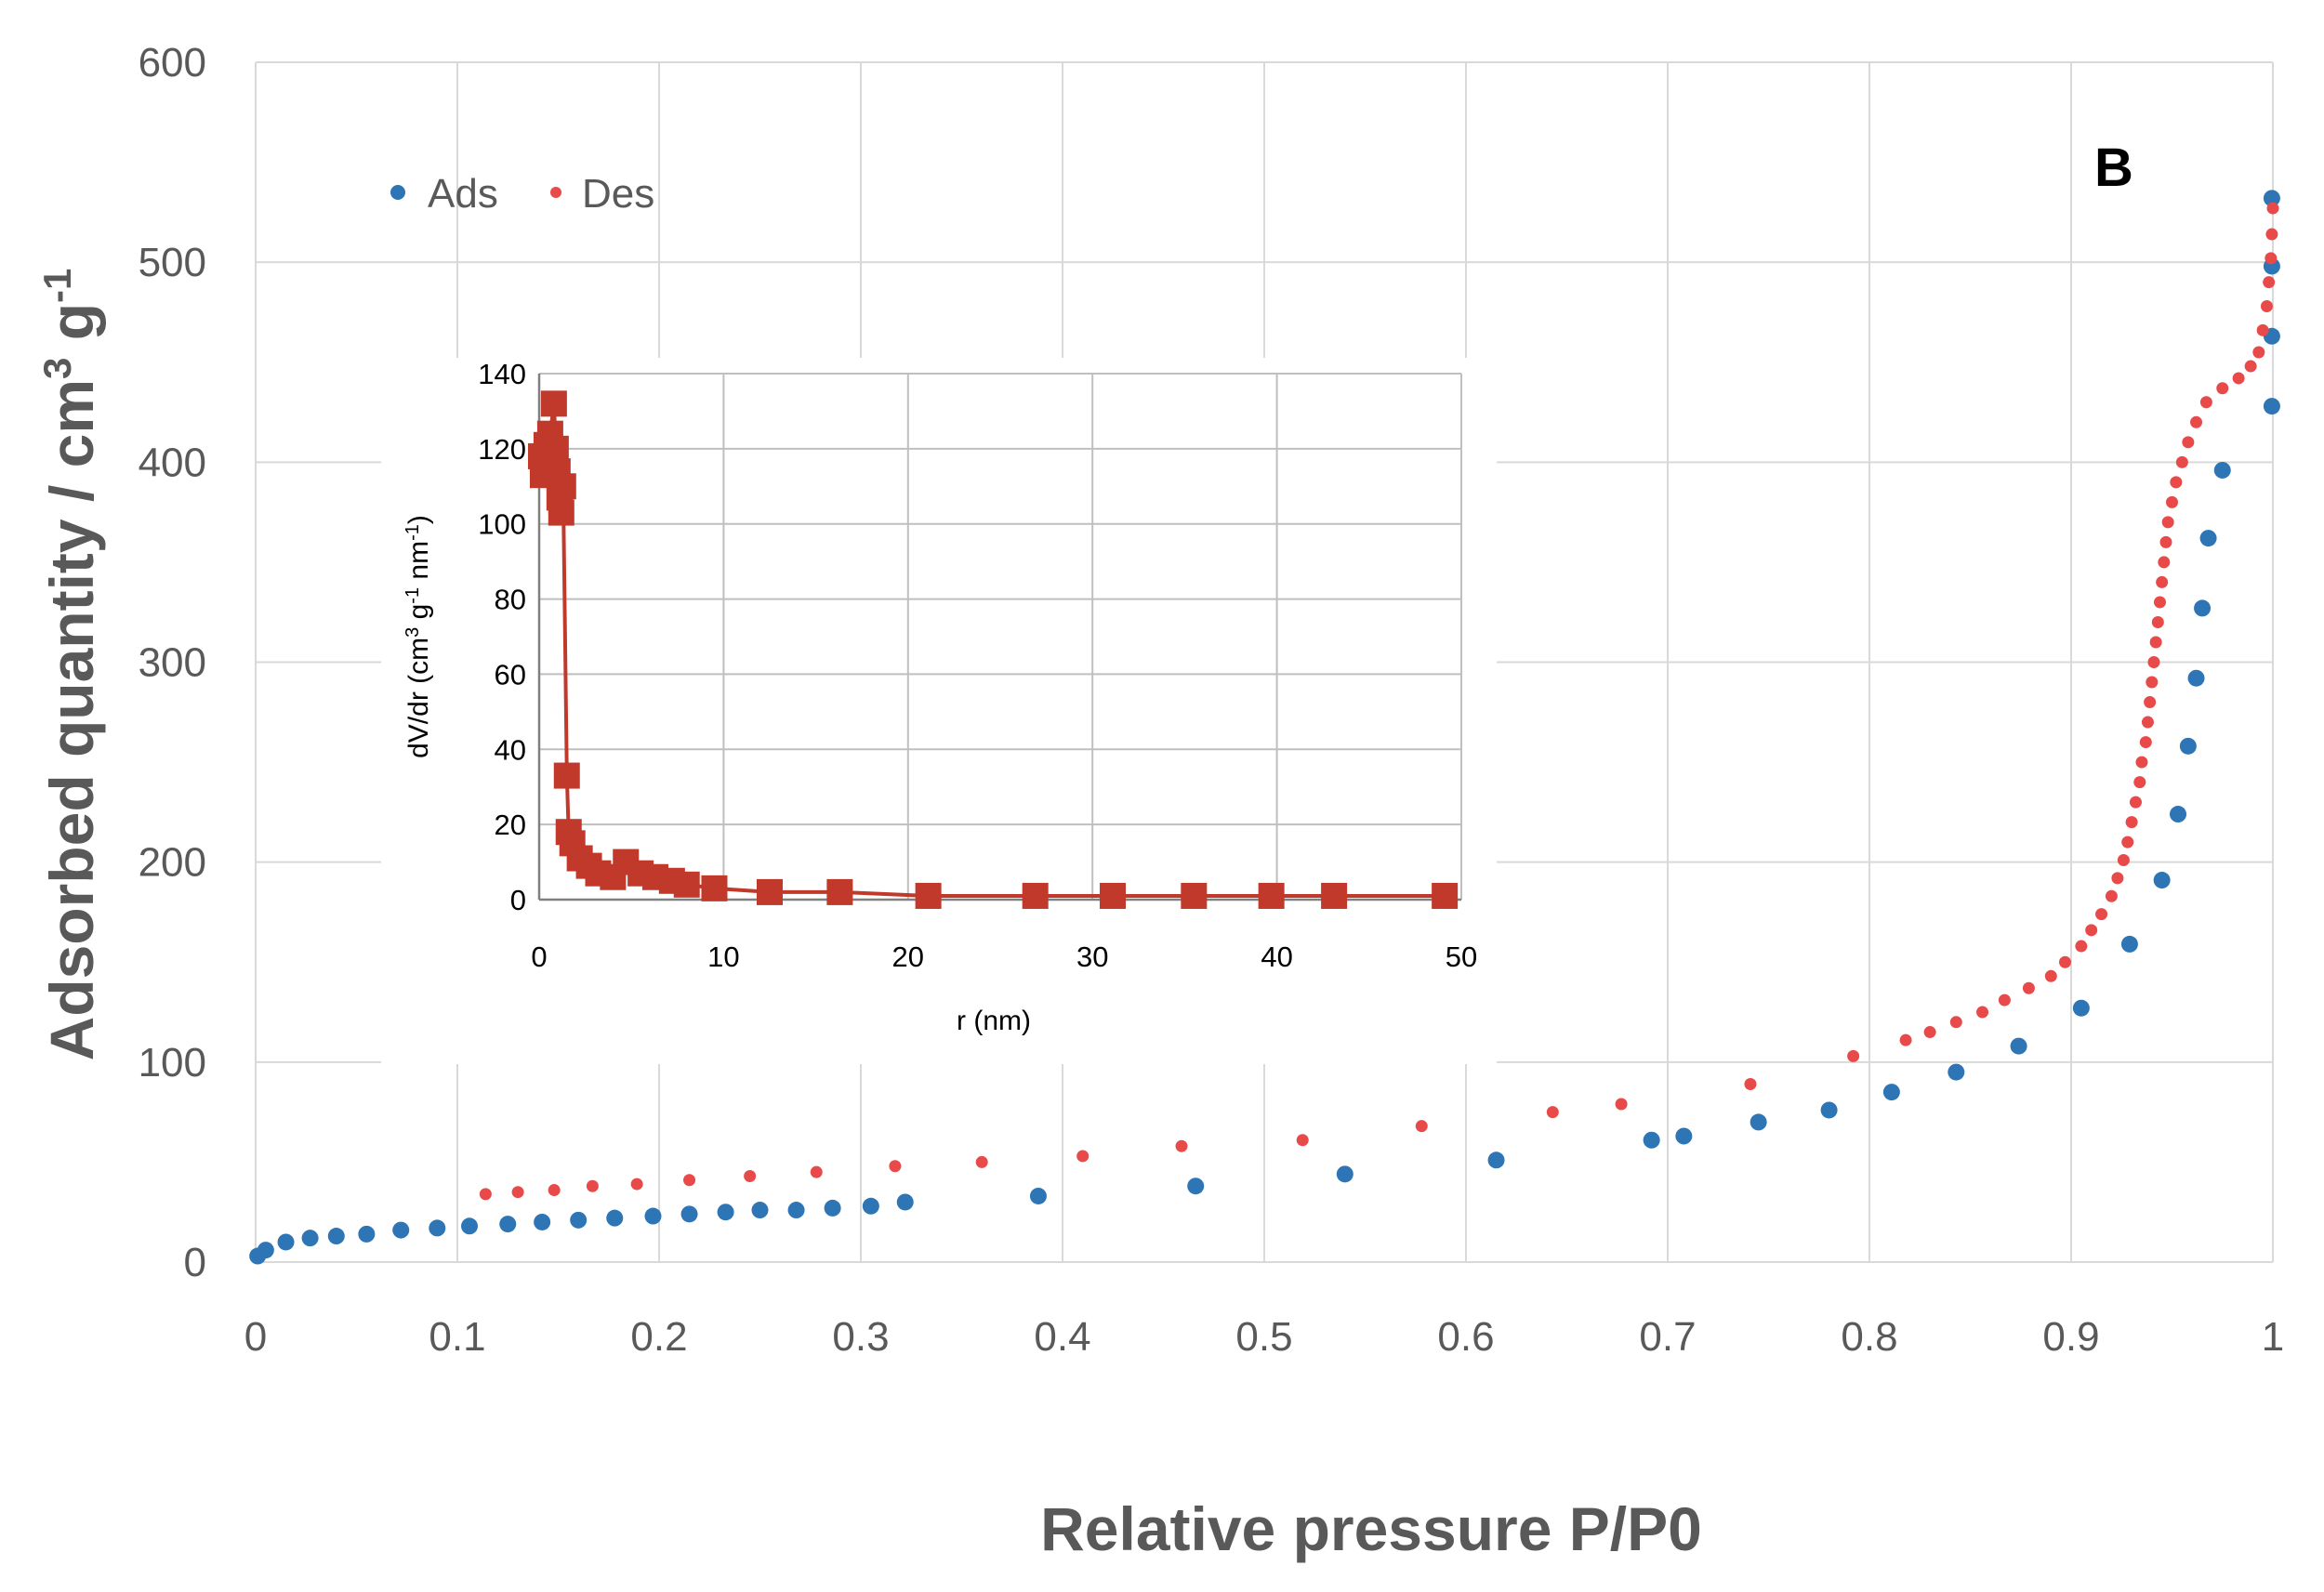 This screenshot has height=1592, width=2324. Describe the element at coordinates (255, 1337) in the screenshot. I see `x-tick-label: 0` at that location.